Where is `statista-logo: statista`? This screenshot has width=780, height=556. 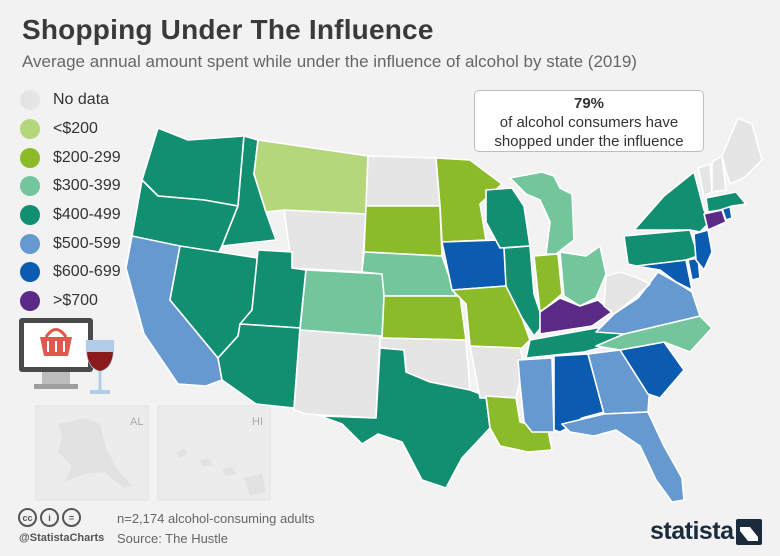
statista-logo: statista is located at coordinates (692, 531).